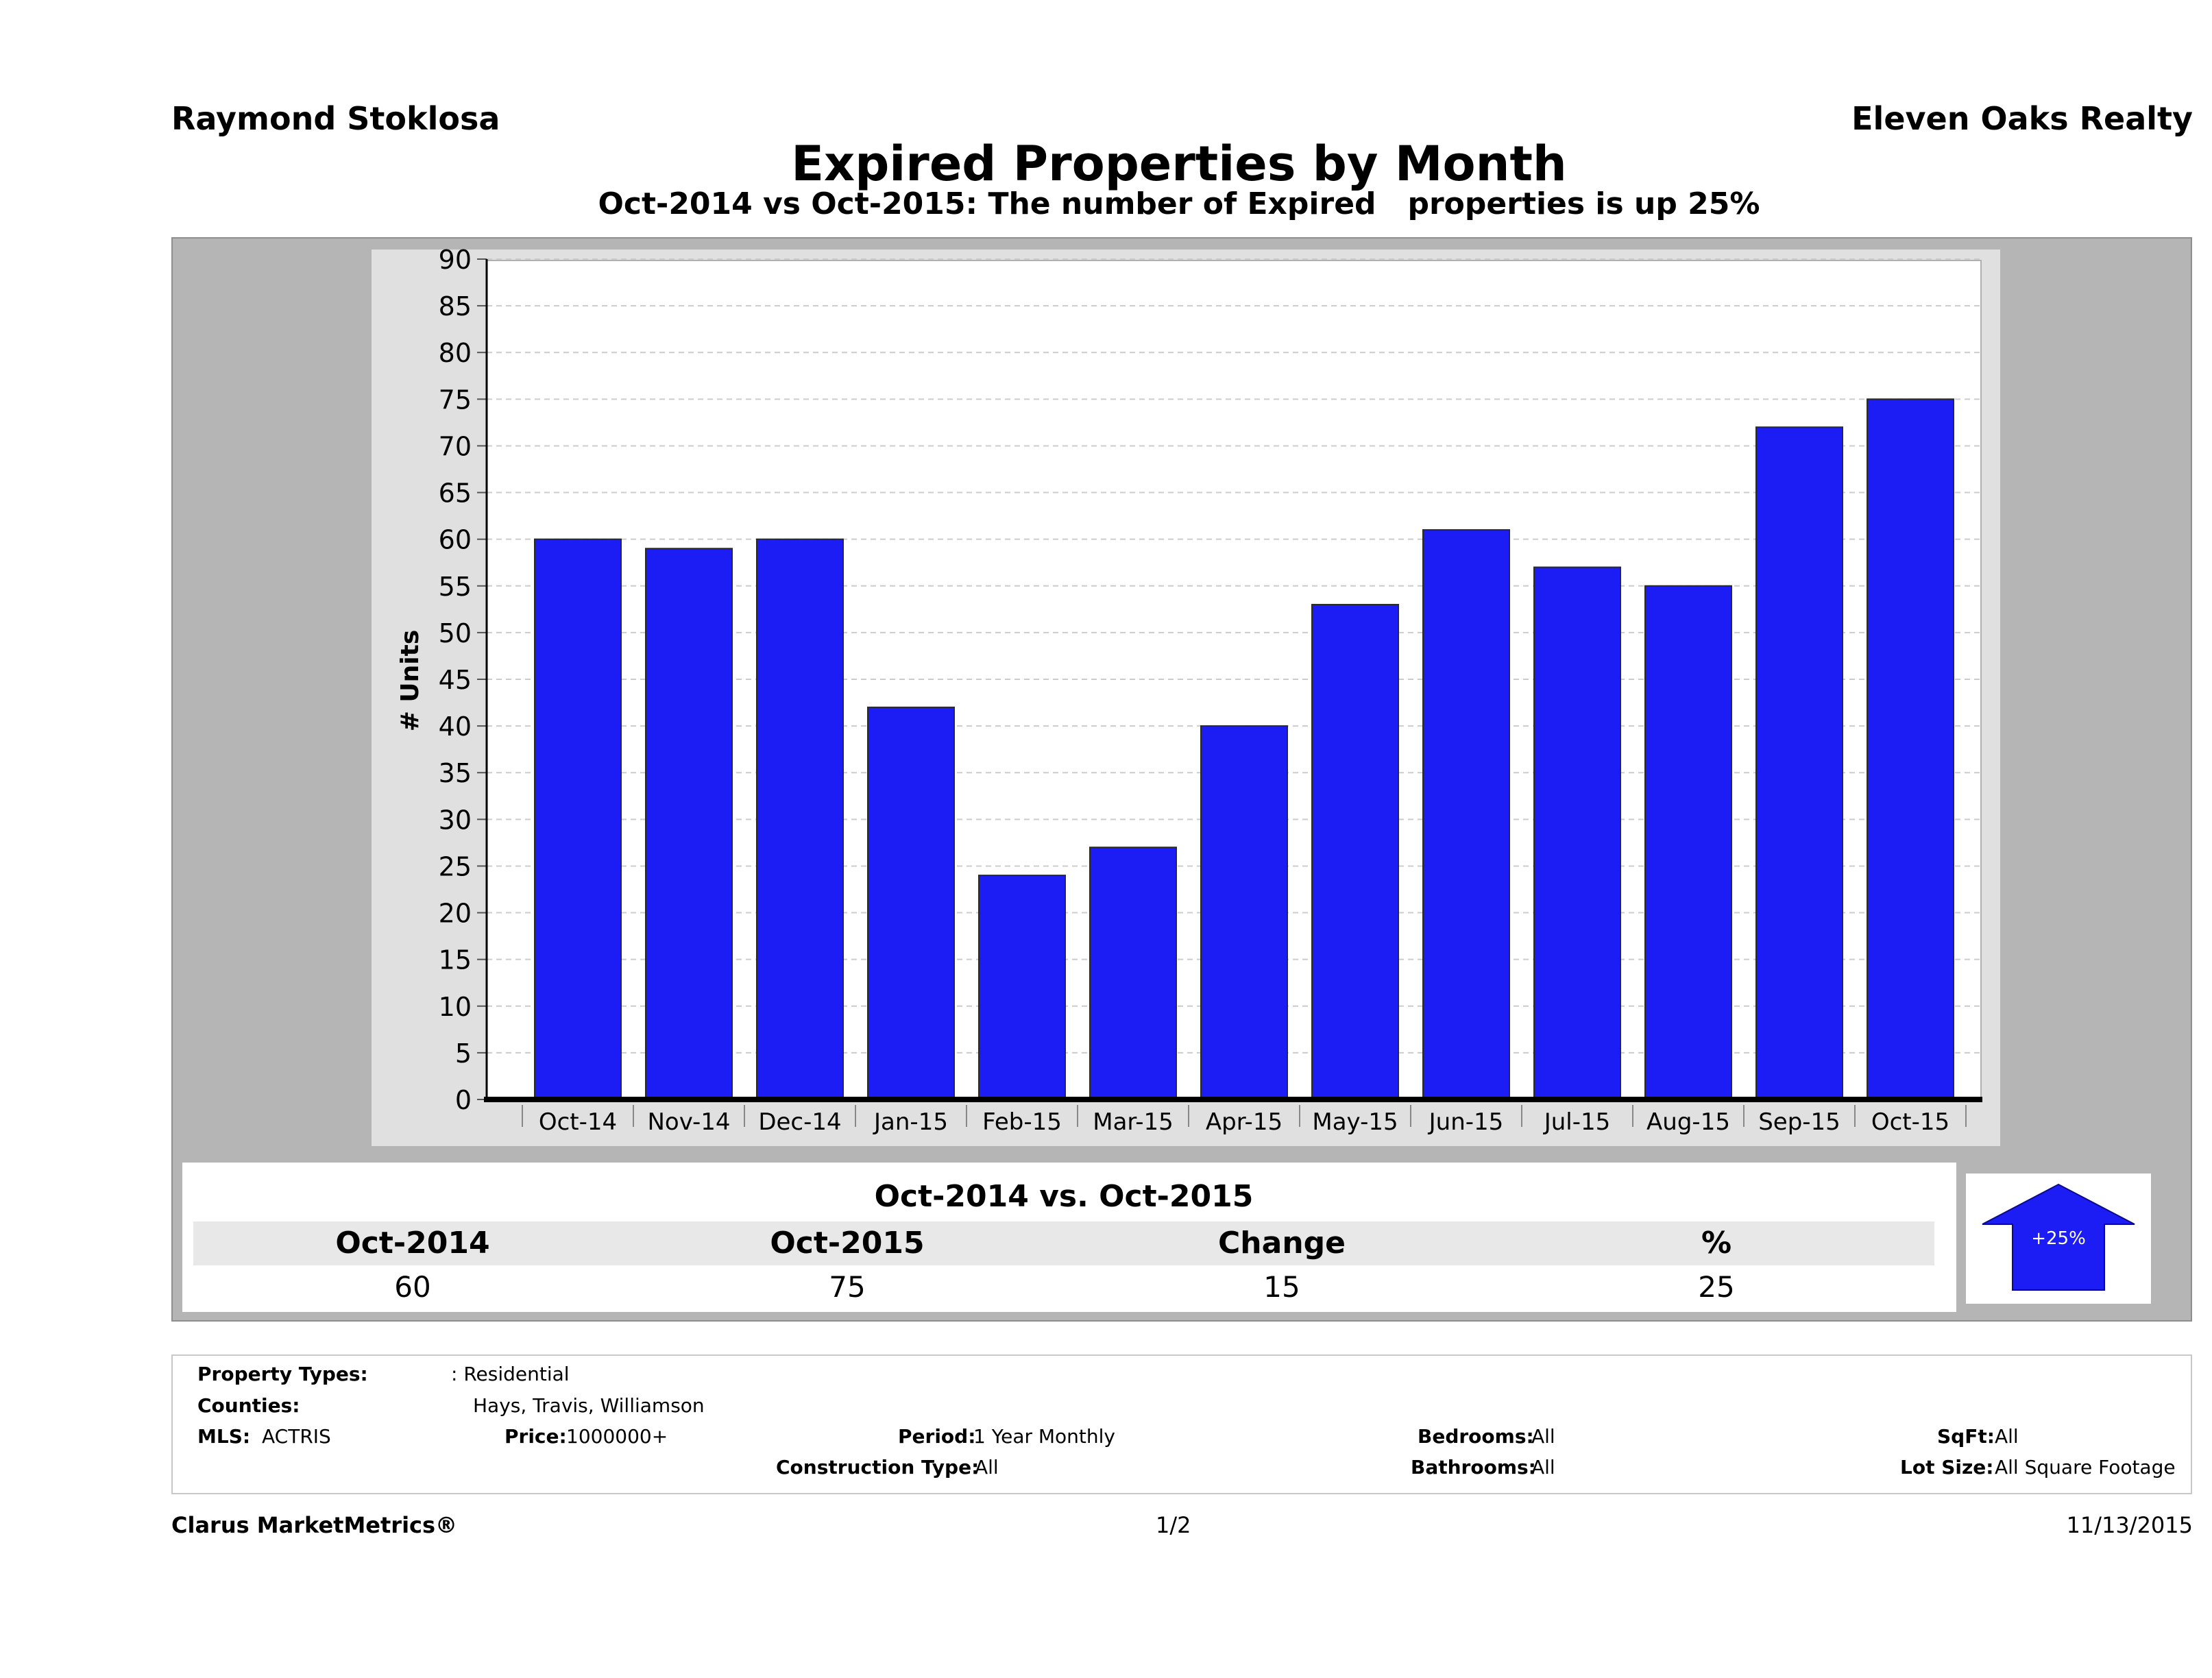  I want to click on summary-value-row: 60 75 15 25, so click(1063, 1287).